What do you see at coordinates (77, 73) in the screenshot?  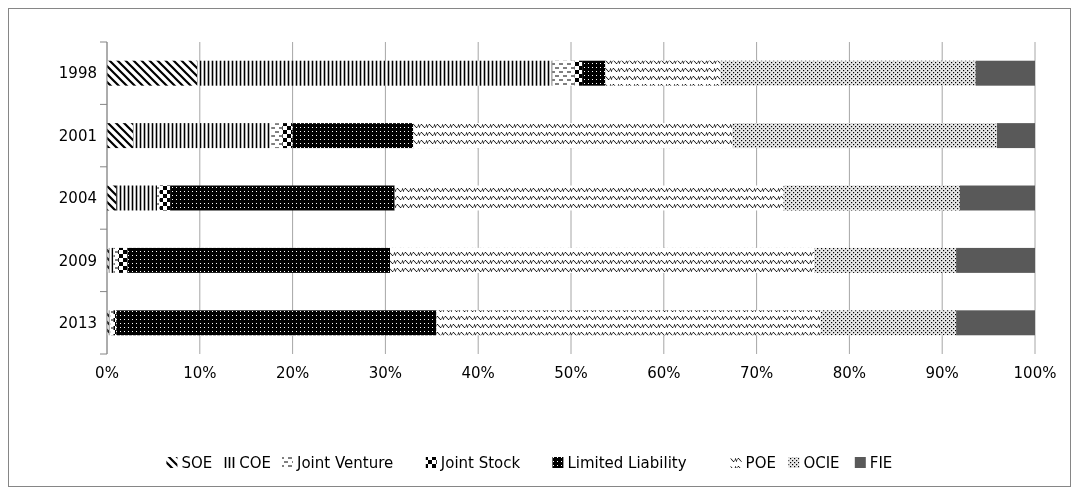 I see `y-tick-label: 1998` at bounding box center [77, 73].